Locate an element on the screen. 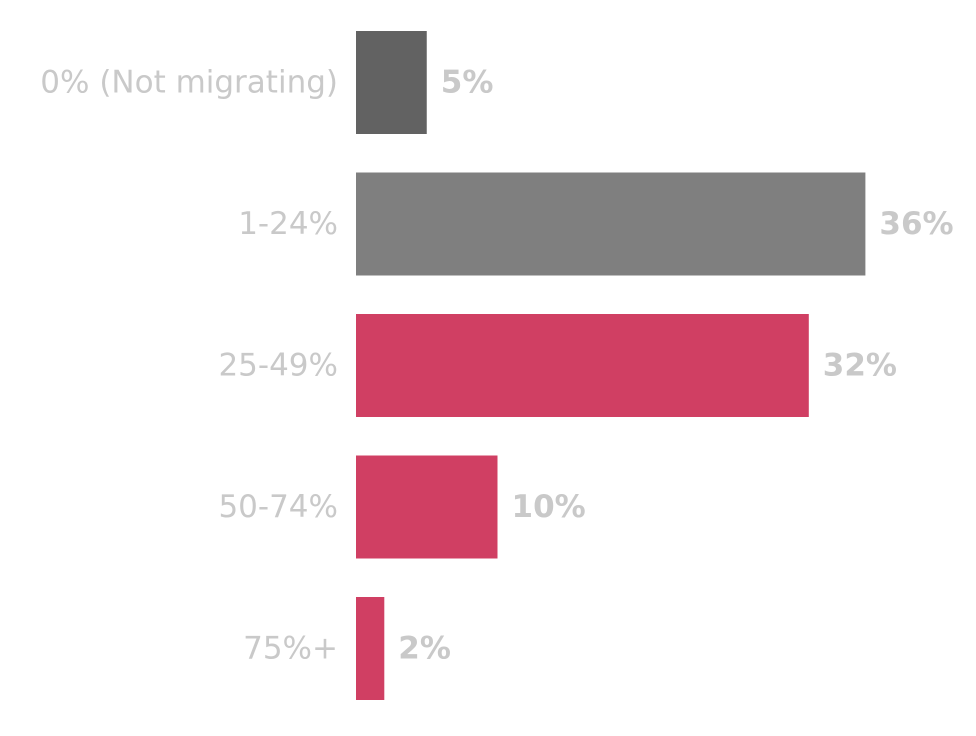 The height and width of the screenshot is (736, 976). category-label-1-24: 1-24% is located at coordinates (288, 224).